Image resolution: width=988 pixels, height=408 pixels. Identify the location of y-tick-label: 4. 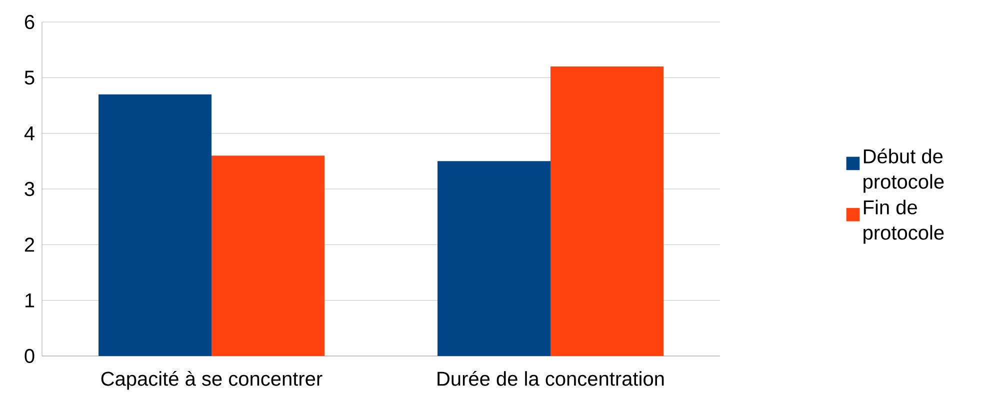
(29, 133).